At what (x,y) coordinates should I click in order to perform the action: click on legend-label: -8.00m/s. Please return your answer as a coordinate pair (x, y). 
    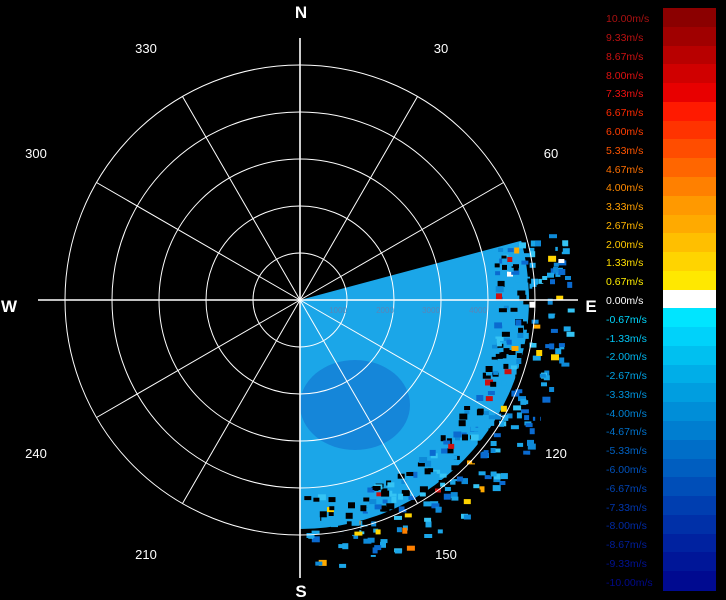
    Looking at the image, I should click on (626, 526).